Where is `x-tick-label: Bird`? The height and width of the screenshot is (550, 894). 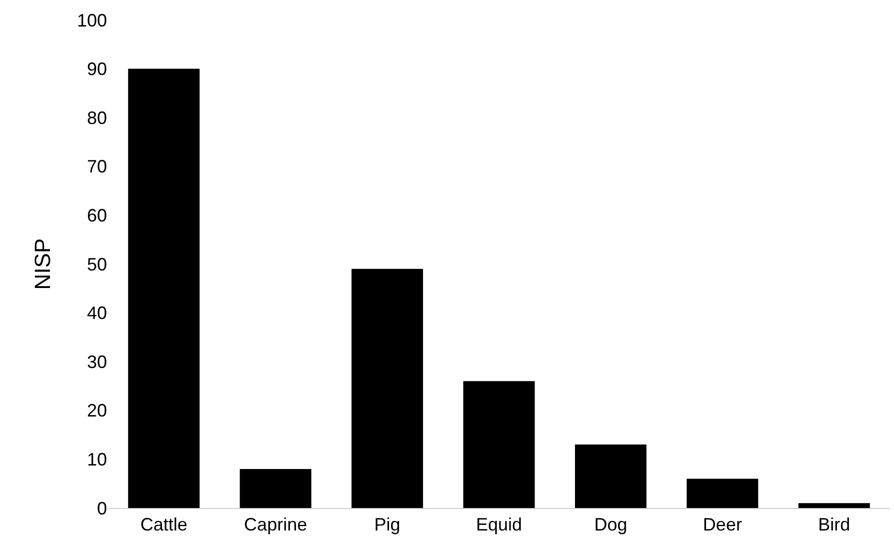 x-tick-label: Bird is located at coordinates (834, 524).